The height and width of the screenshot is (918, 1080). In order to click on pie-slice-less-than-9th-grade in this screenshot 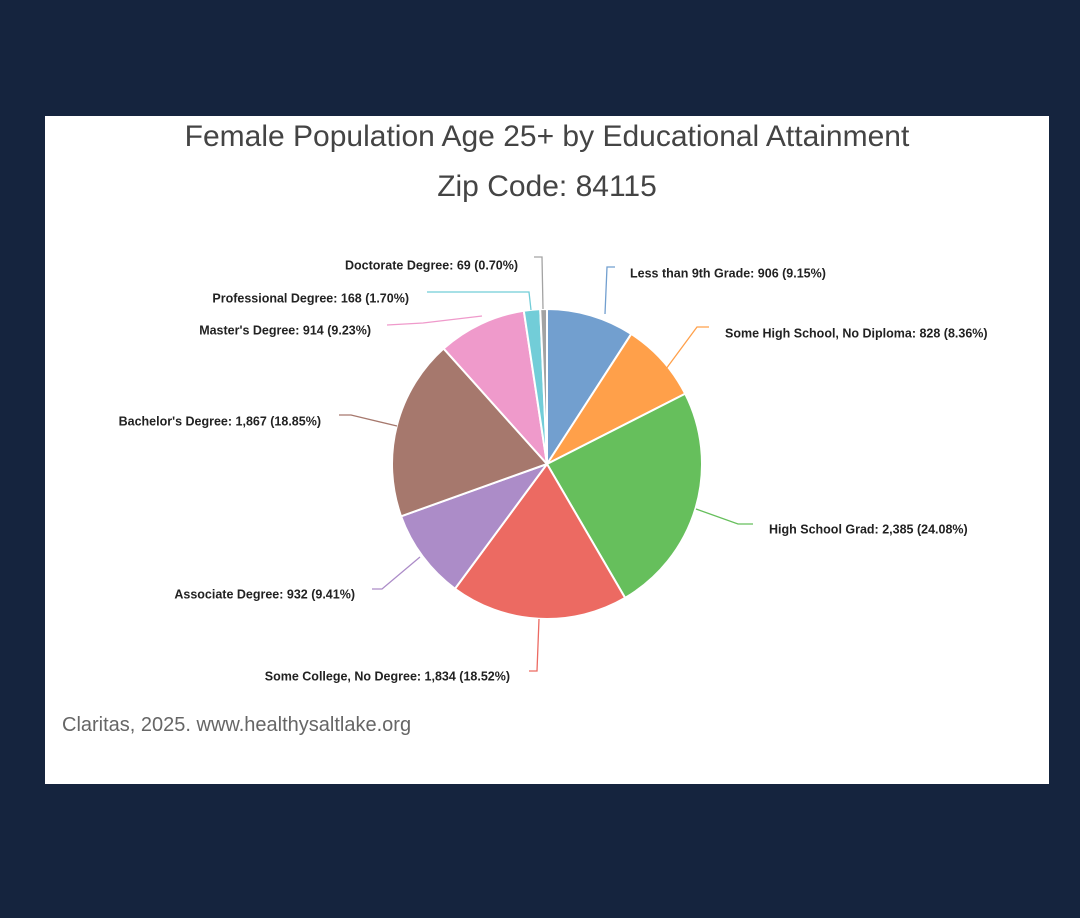, I will do `click(589, 386)`.